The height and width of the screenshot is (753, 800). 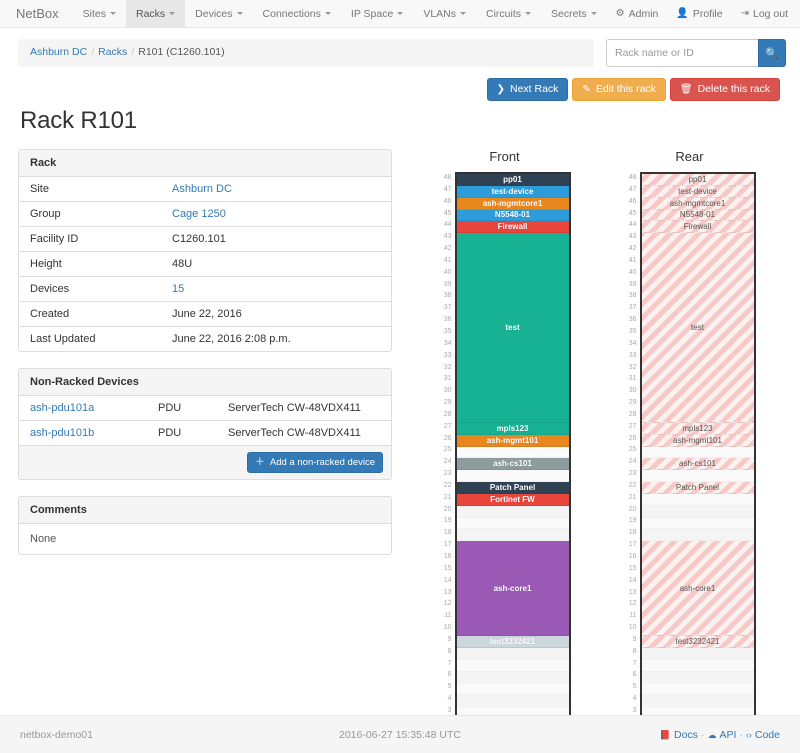 What do you see at coordinates (772, 53) in the screenshot?
I see `search-button: 🔍` at bounding box center [772, 53].